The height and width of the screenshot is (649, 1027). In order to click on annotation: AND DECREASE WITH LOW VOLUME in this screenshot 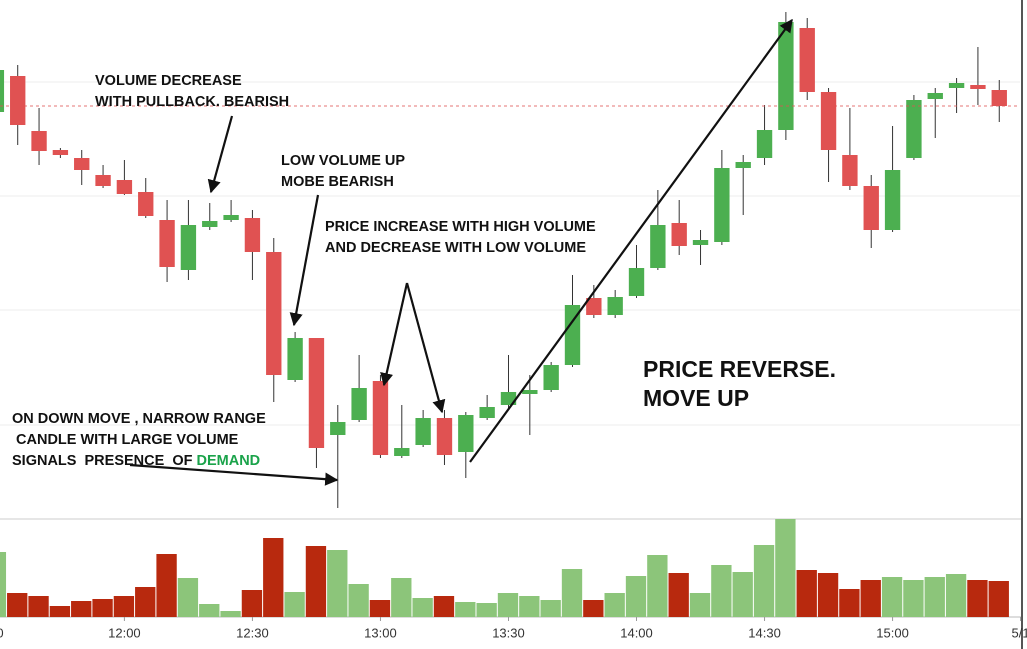, I will do `click(455, 248)`.